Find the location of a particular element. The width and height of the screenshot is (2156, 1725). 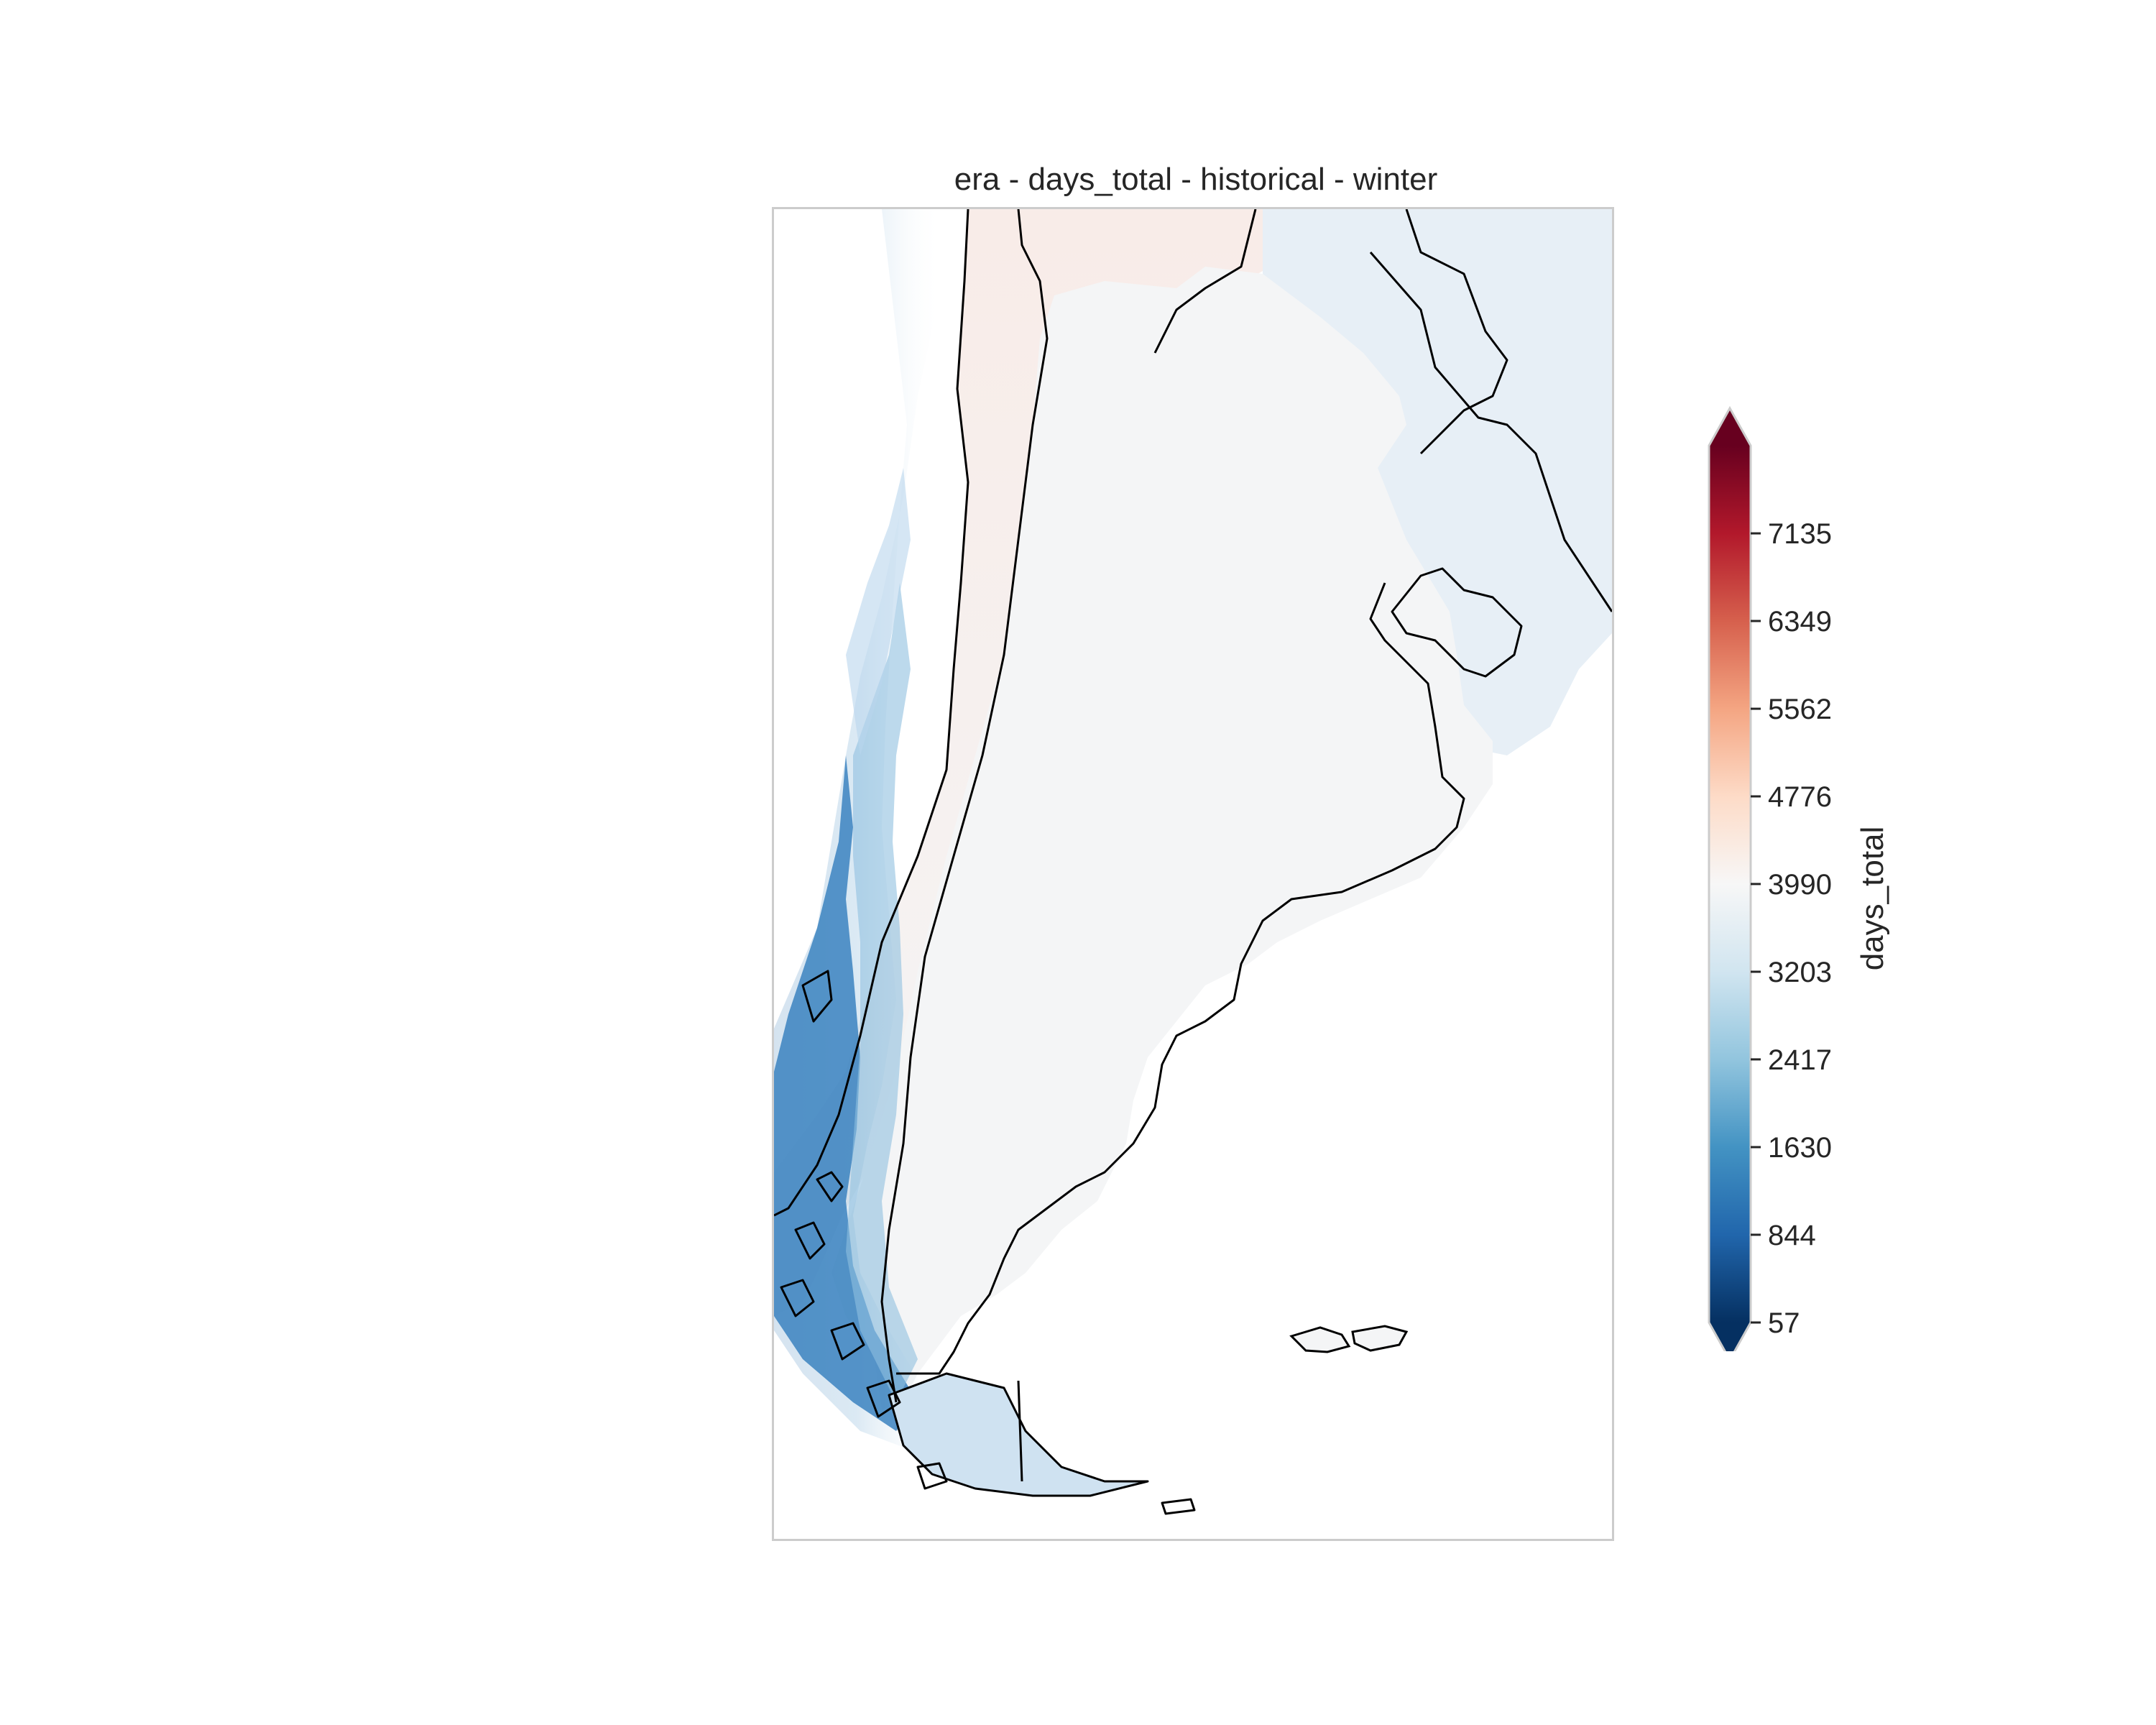

map-title: era - days_total - historical - winter is located at coordinates (1196, 179).